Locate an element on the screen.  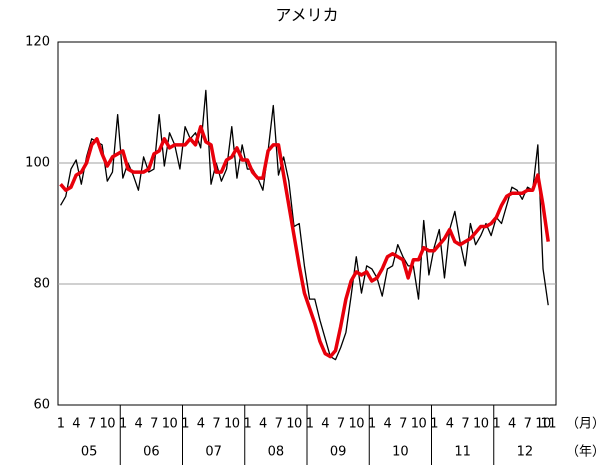
chart-title: アメリカ is located at coordinates (306, 15).